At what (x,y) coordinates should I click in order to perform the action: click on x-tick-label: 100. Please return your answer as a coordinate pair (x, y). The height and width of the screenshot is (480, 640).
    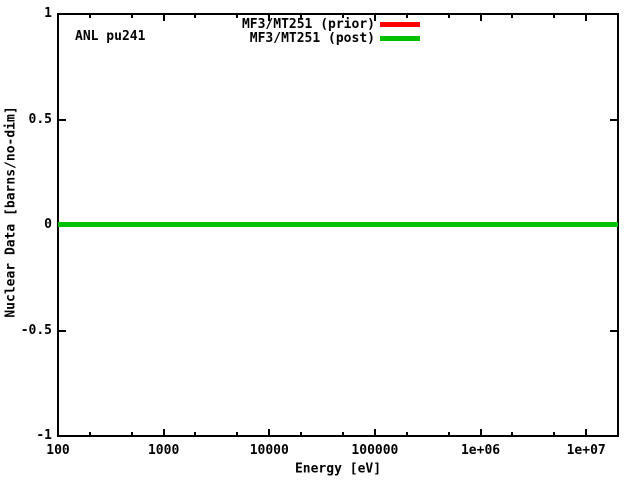
    Looking at the image, I should click on (58, 450).